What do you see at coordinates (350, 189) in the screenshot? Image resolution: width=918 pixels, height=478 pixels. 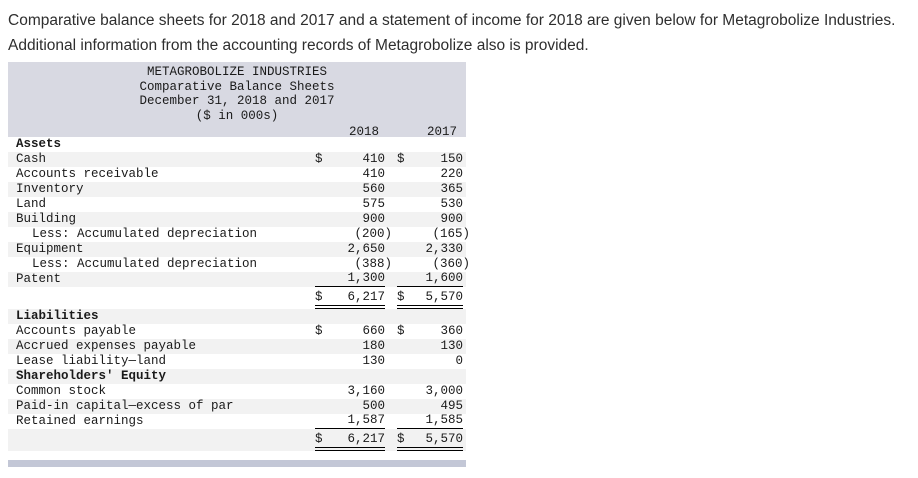 I see `value-2018-cell: 560` at bounding box center [350, 189].